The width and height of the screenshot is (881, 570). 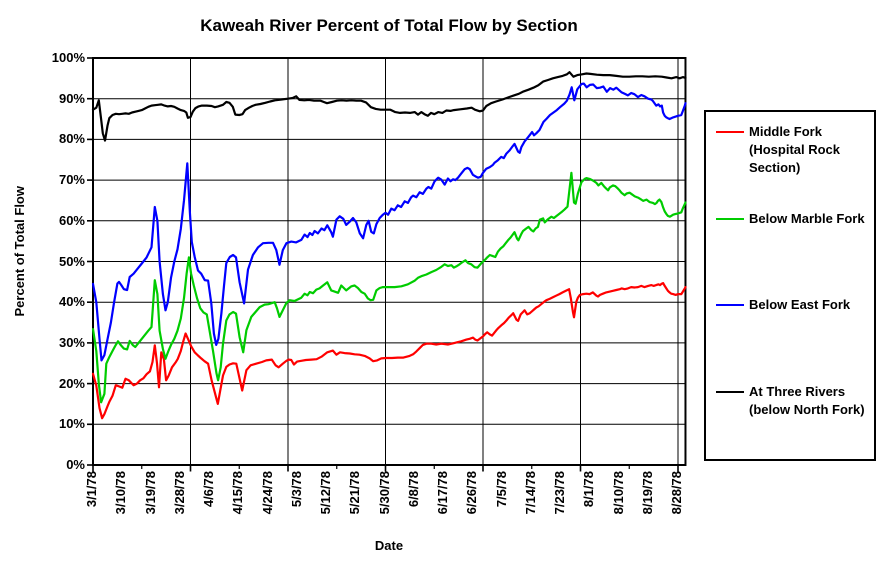 I want to click on x-tick-label: 6/8/78, so click(x=413, y=489).